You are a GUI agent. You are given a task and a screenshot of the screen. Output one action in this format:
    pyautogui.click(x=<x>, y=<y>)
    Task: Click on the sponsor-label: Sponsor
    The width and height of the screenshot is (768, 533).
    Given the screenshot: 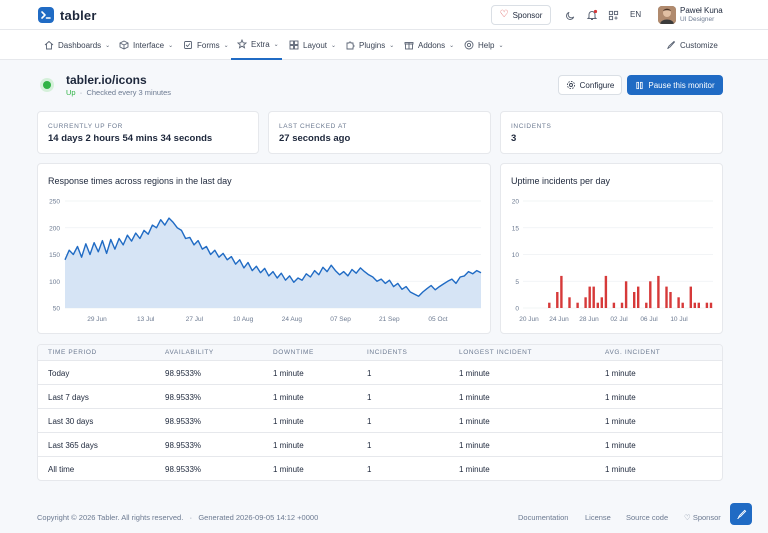 What is the action you would take?
    pyautogui.click(x=527, y=15)
    